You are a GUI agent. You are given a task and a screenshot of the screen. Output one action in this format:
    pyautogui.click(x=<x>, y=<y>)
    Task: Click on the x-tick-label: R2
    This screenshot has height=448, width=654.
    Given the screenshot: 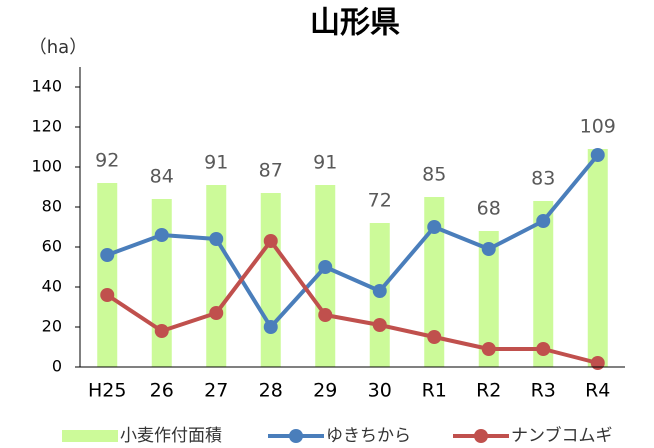 What is the action you would take?
    pyautogui.click(x=488, y=391)
    